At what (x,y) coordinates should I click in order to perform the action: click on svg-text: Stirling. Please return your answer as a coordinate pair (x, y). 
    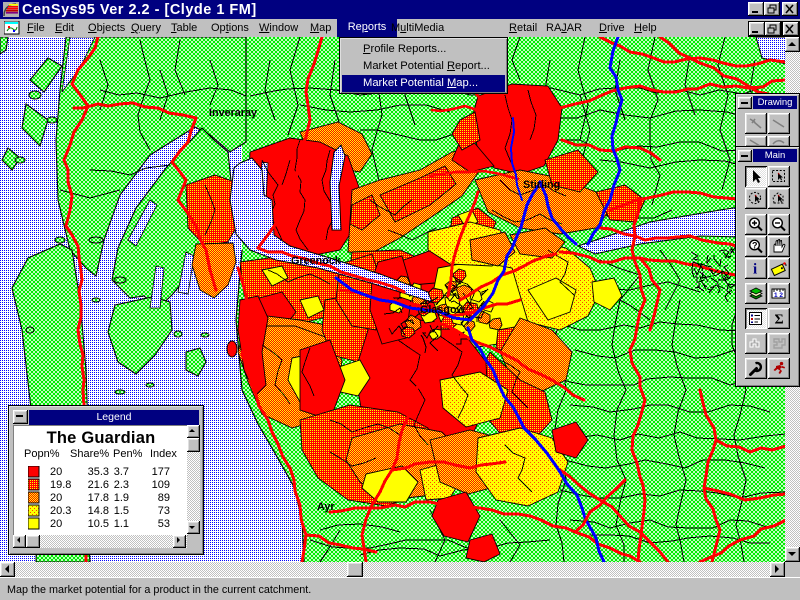
    Looking at the image, I should click on (541, 185).